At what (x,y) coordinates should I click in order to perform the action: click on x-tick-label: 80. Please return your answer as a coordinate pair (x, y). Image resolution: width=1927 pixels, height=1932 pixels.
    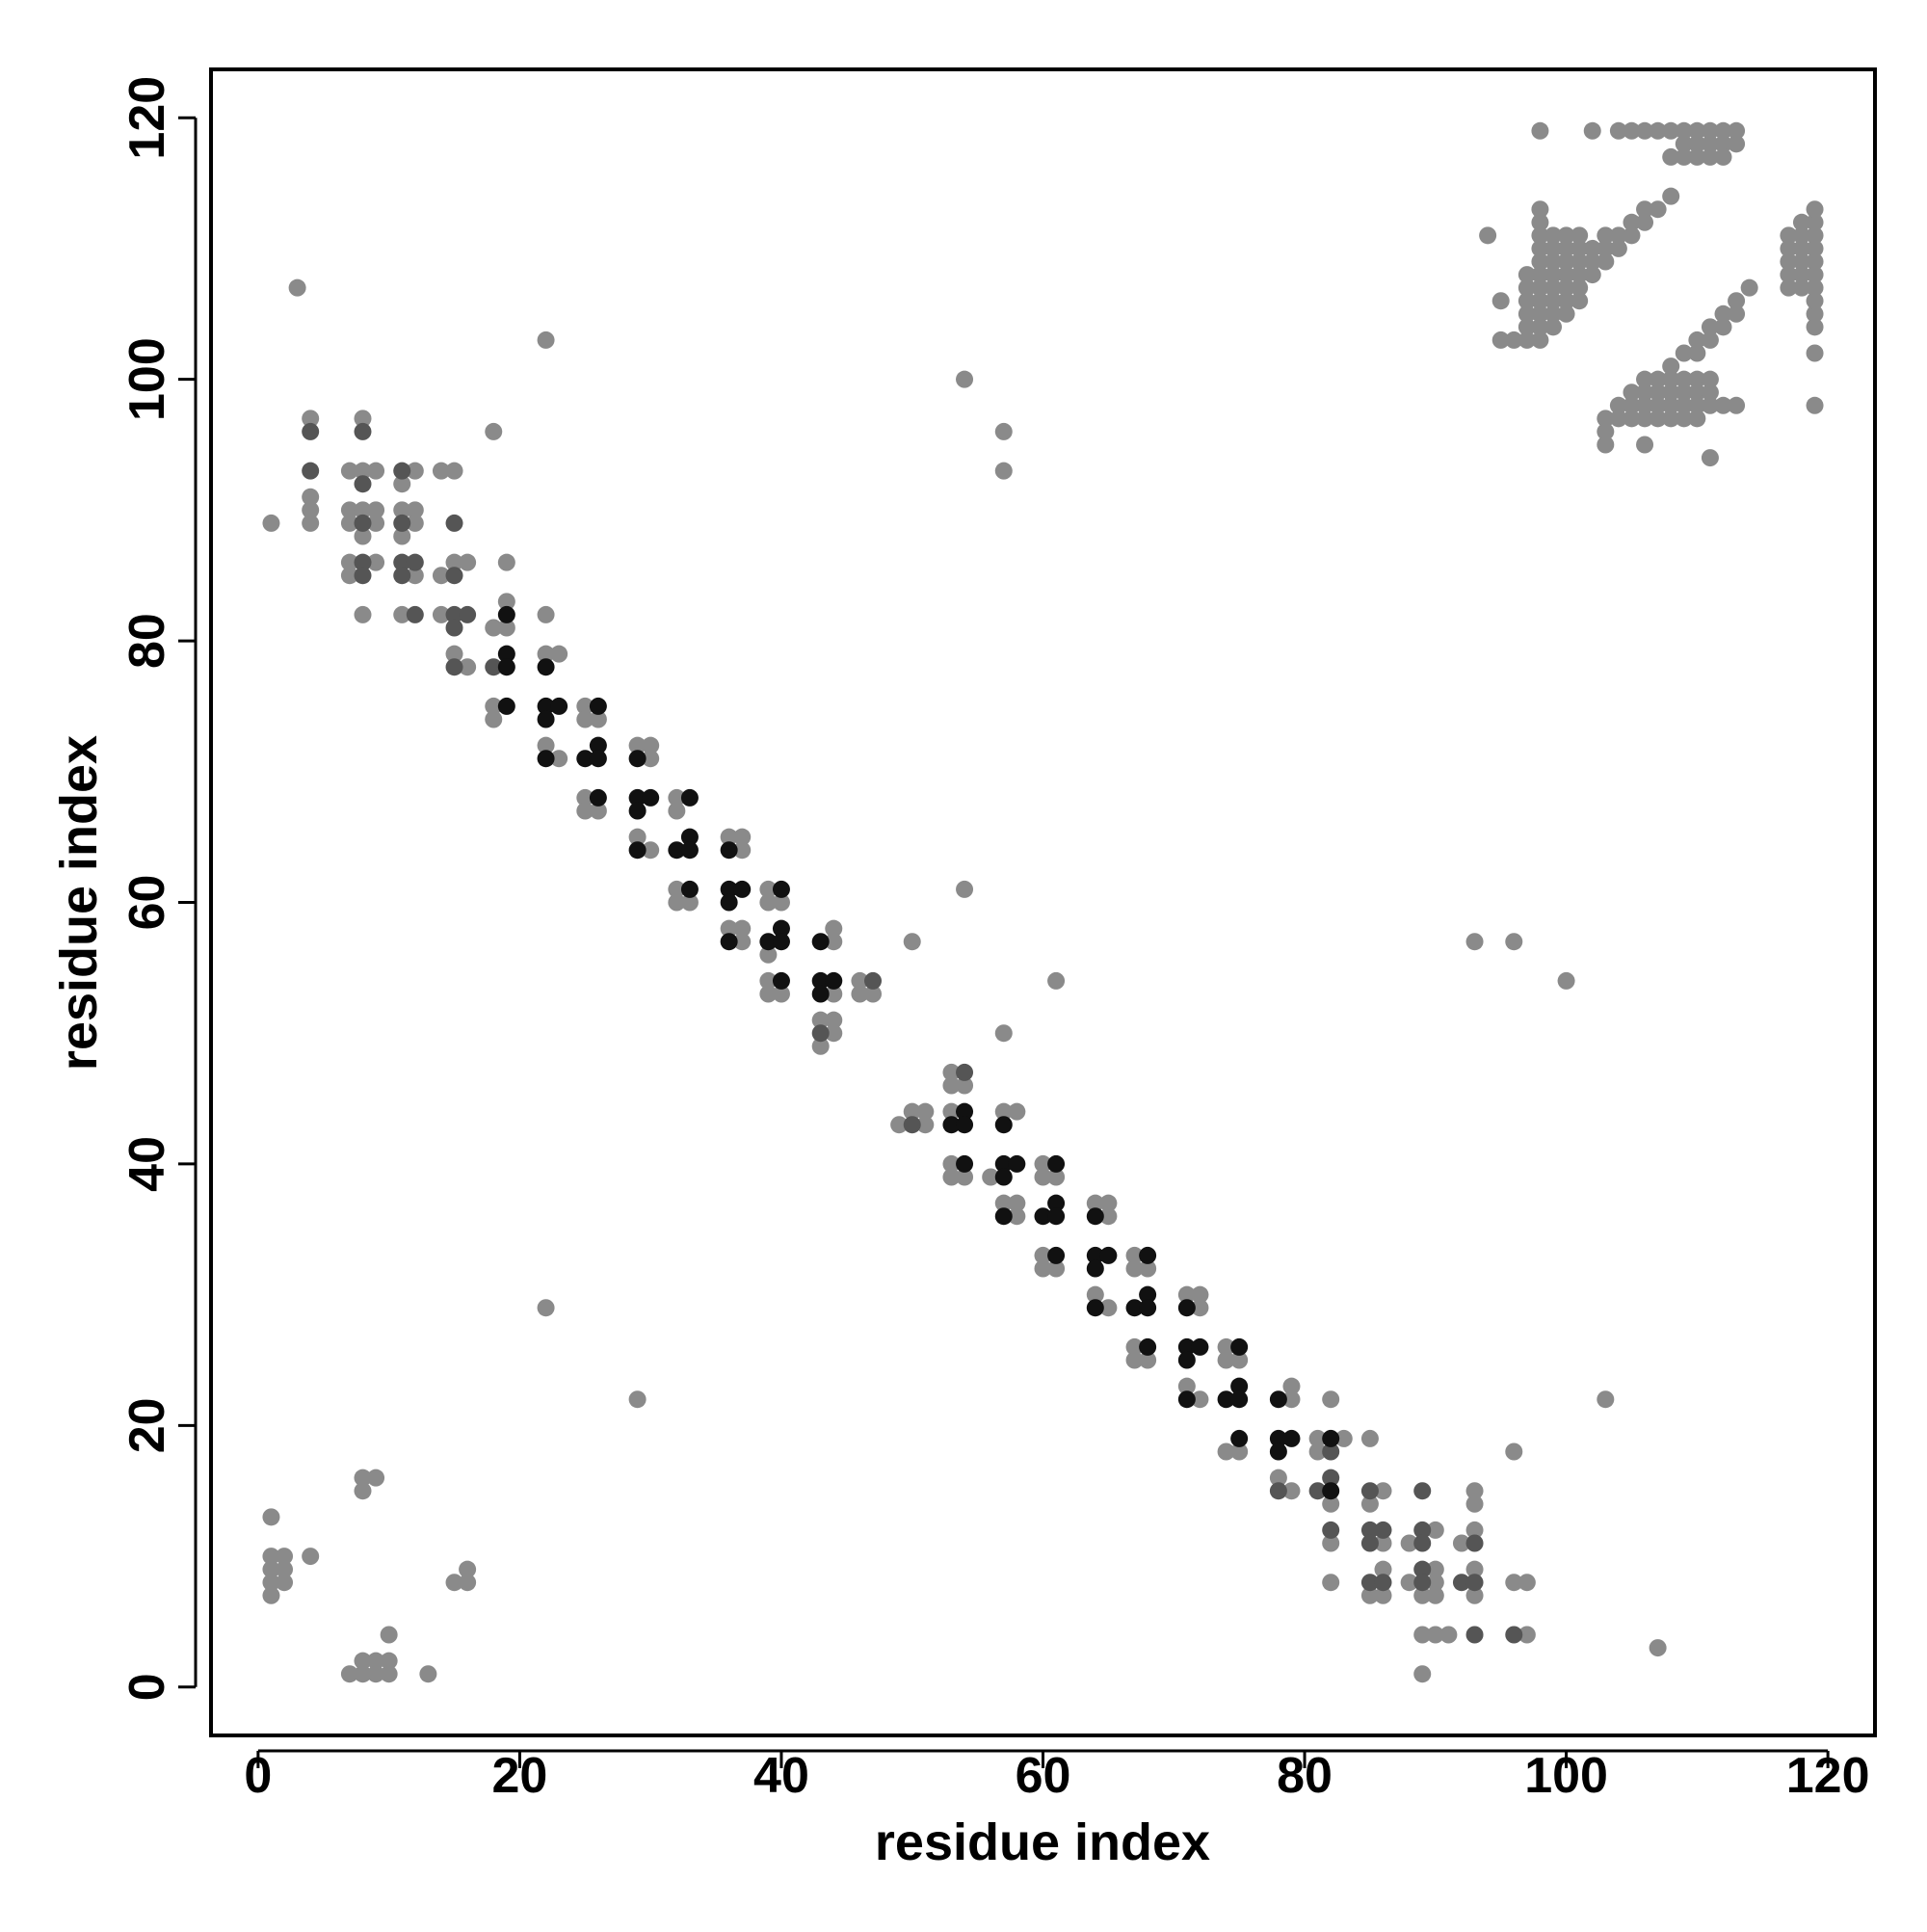
    Looking at the image, I should click on (1305, 1776).